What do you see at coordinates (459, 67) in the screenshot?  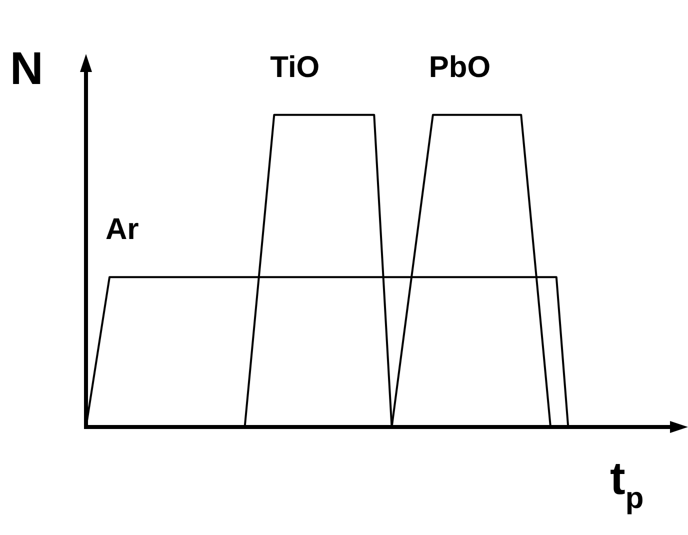 I see `series-label: PbO` at bounding box center [459, 67].